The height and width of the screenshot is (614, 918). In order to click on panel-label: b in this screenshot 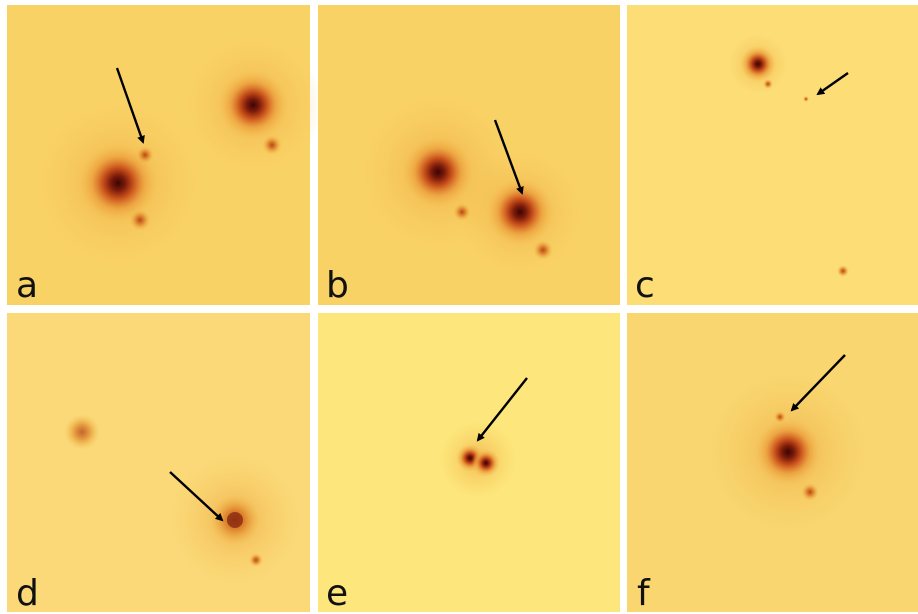, I will do `click(337, 285)`.